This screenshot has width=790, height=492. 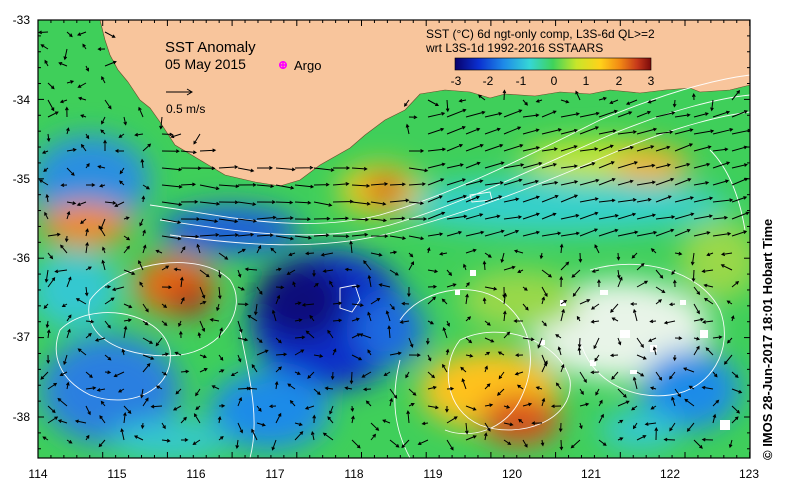 I want to click on imos-credit: © IMOS 28-Jun-2017 18:01 Hobart Time, so click(x=770, y=349).